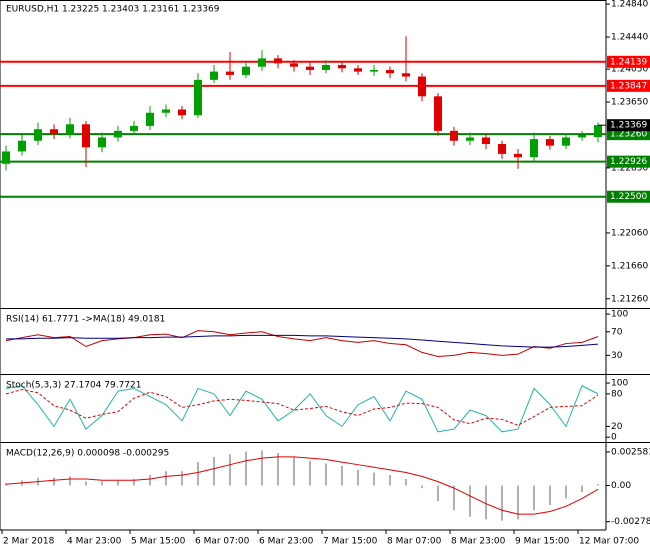  I want to click on y-tick-label: 1.21660, so click(629, 266).